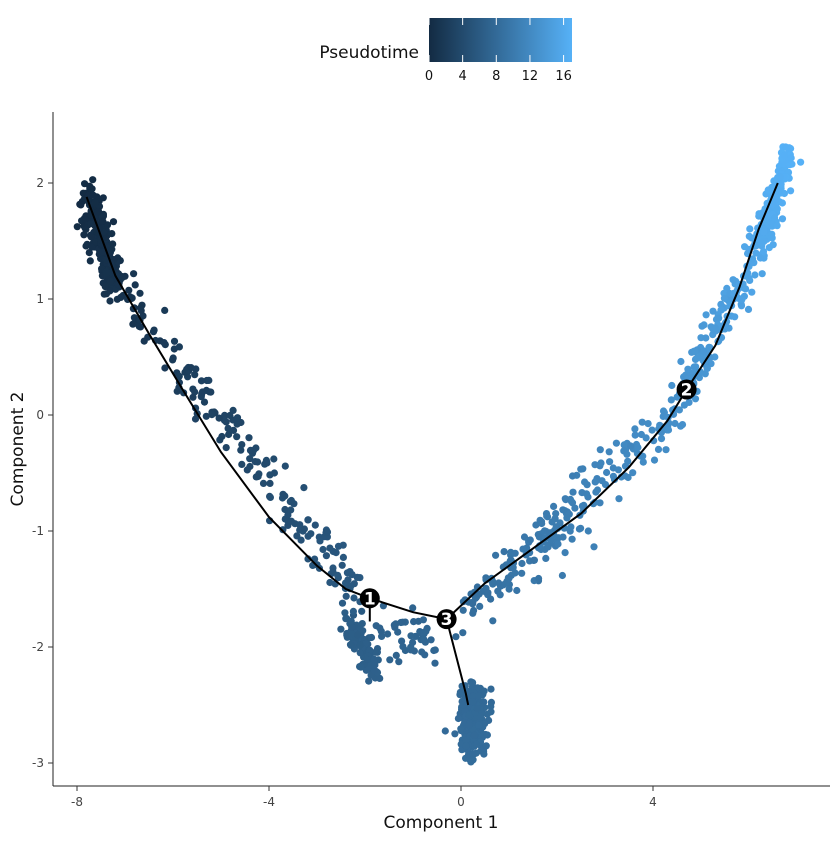 The height and width of the screenshot is (844, 840). What do you see at coordinates (500, 40) in the screenshot?
I see `colorbar` at bounding box center [500, 40].